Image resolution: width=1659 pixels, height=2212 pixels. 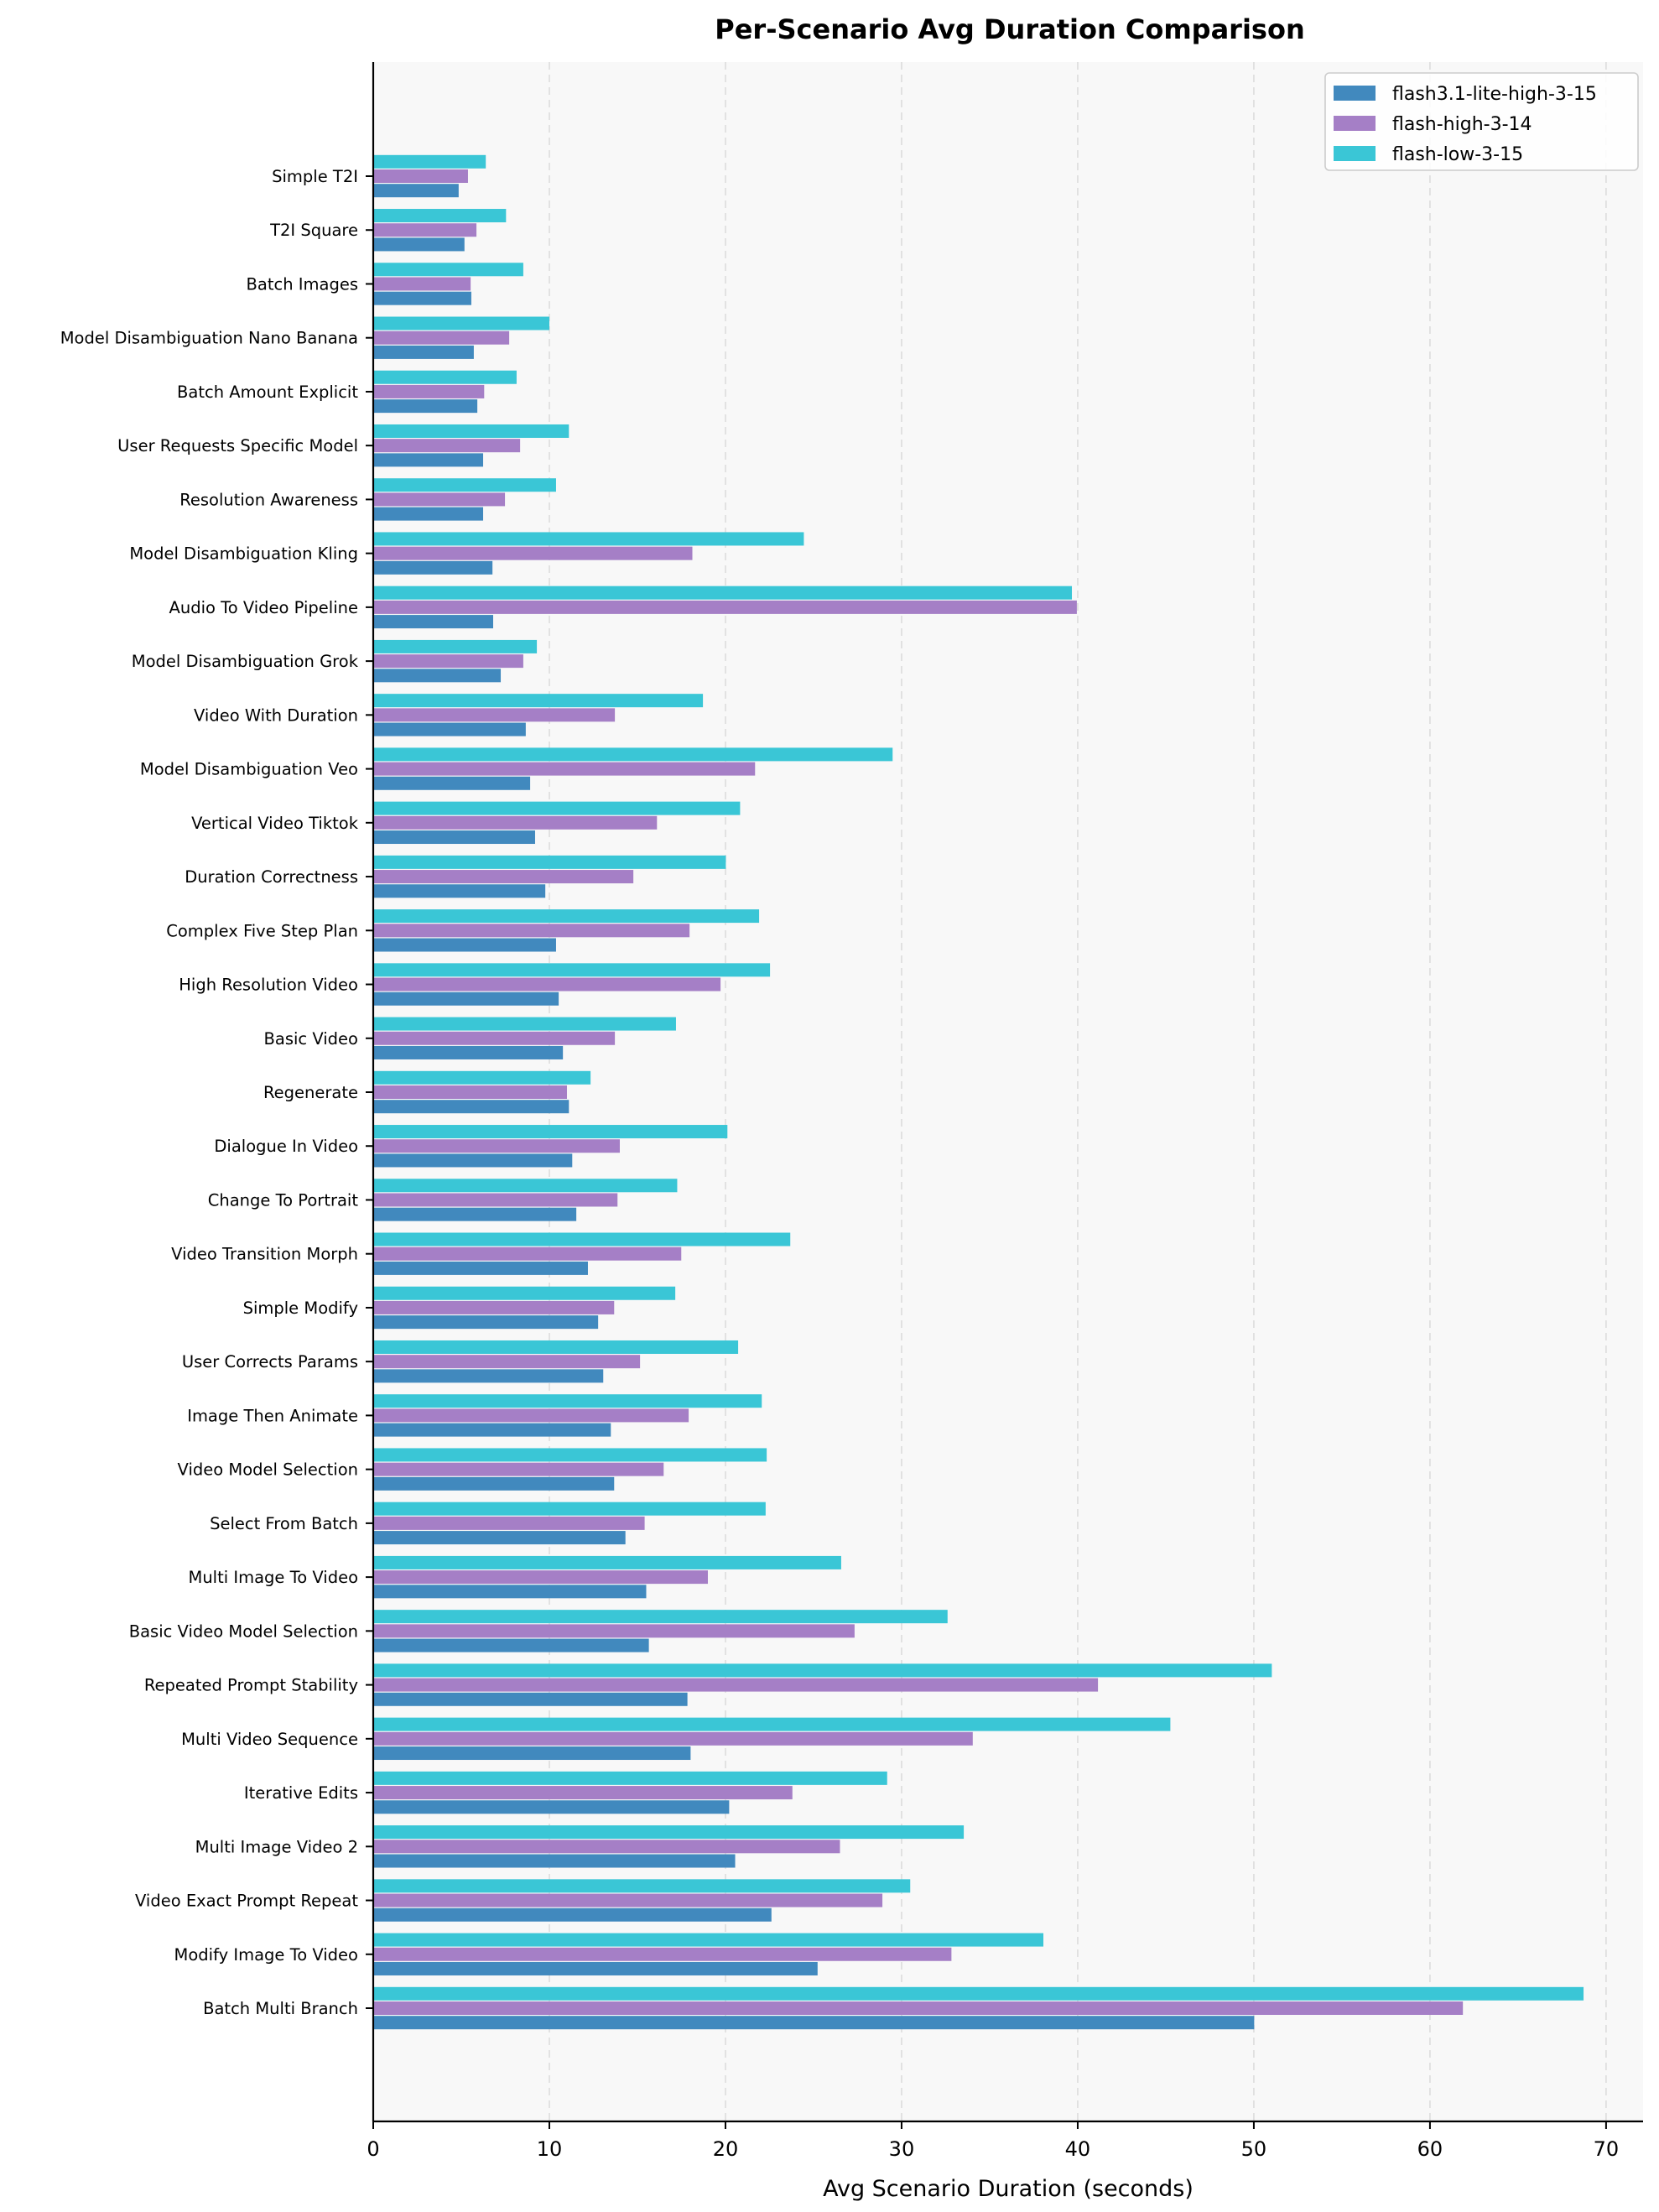 What do you see at coordinates (209, 338) in the screenshot?
I see `y-tick-label: Model Disambiguation Nano Banana` at bounding box center [209, 338].